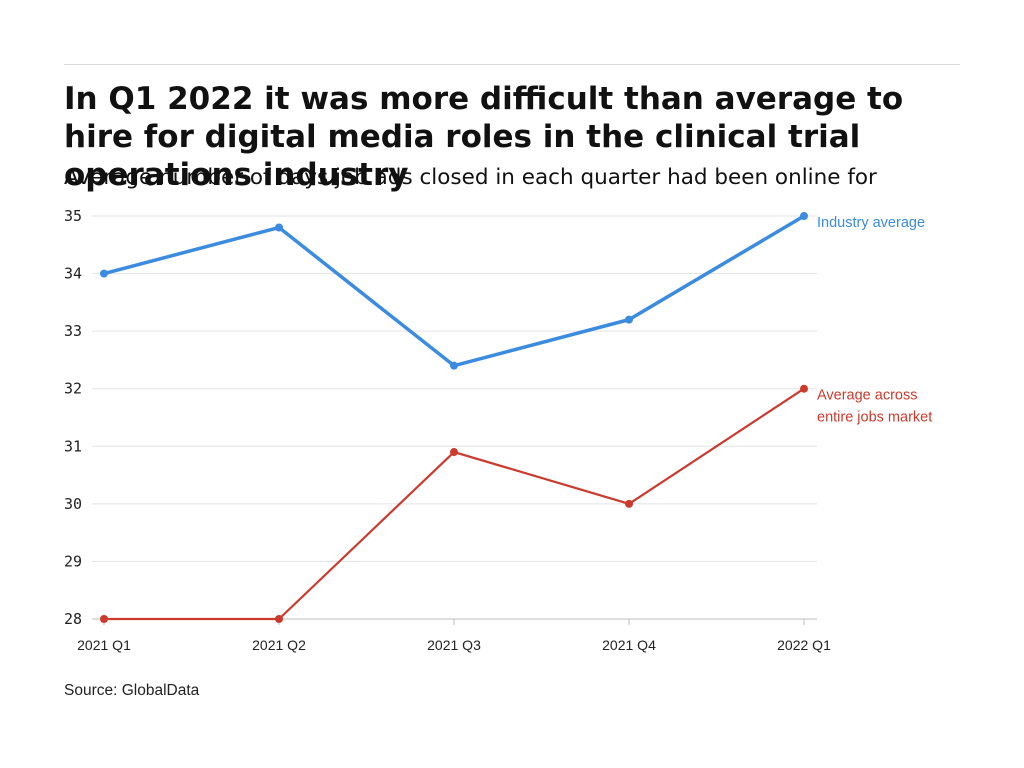 The height and width of the screenshot is (768, 1024). Describe the element at coordinates (73, 216) in the screenshot. I see `y-tick-label: 35` at that location.